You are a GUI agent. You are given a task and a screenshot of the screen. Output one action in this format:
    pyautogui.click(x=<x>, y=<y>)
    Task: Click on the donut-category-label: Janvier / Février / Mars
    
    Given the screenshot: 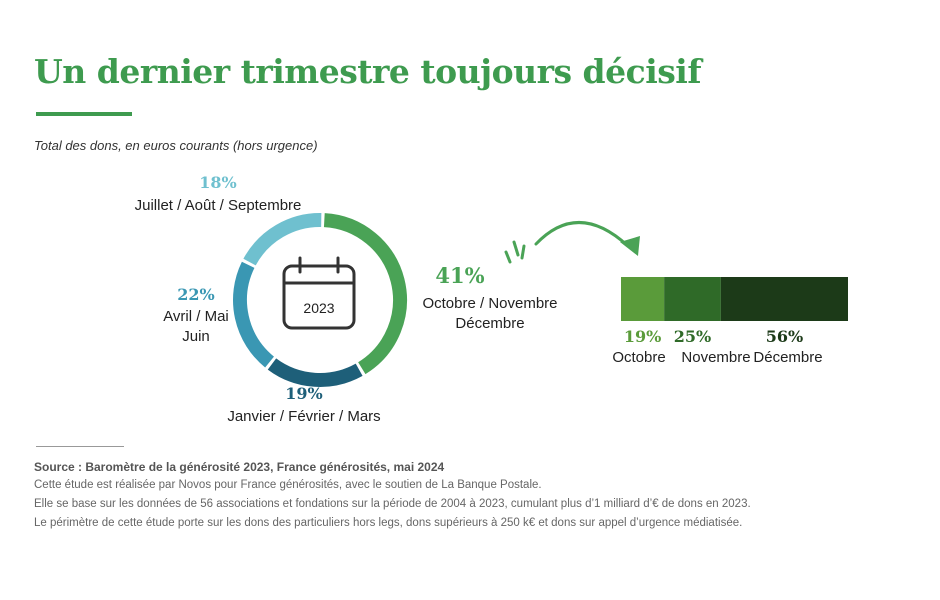 What is the action you would take?
    pyautogui.click(x=303, y=416)
    